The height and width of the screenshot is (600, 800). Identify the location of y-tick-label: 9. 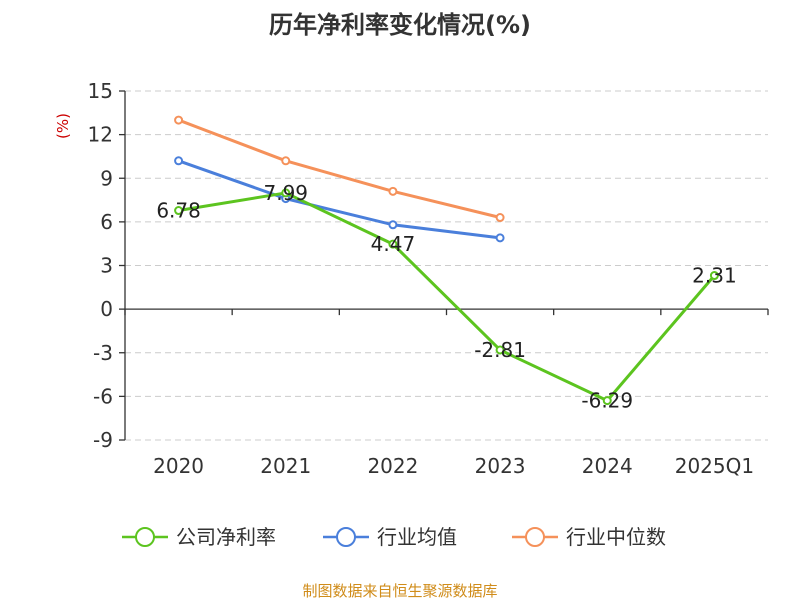
(106, 178).